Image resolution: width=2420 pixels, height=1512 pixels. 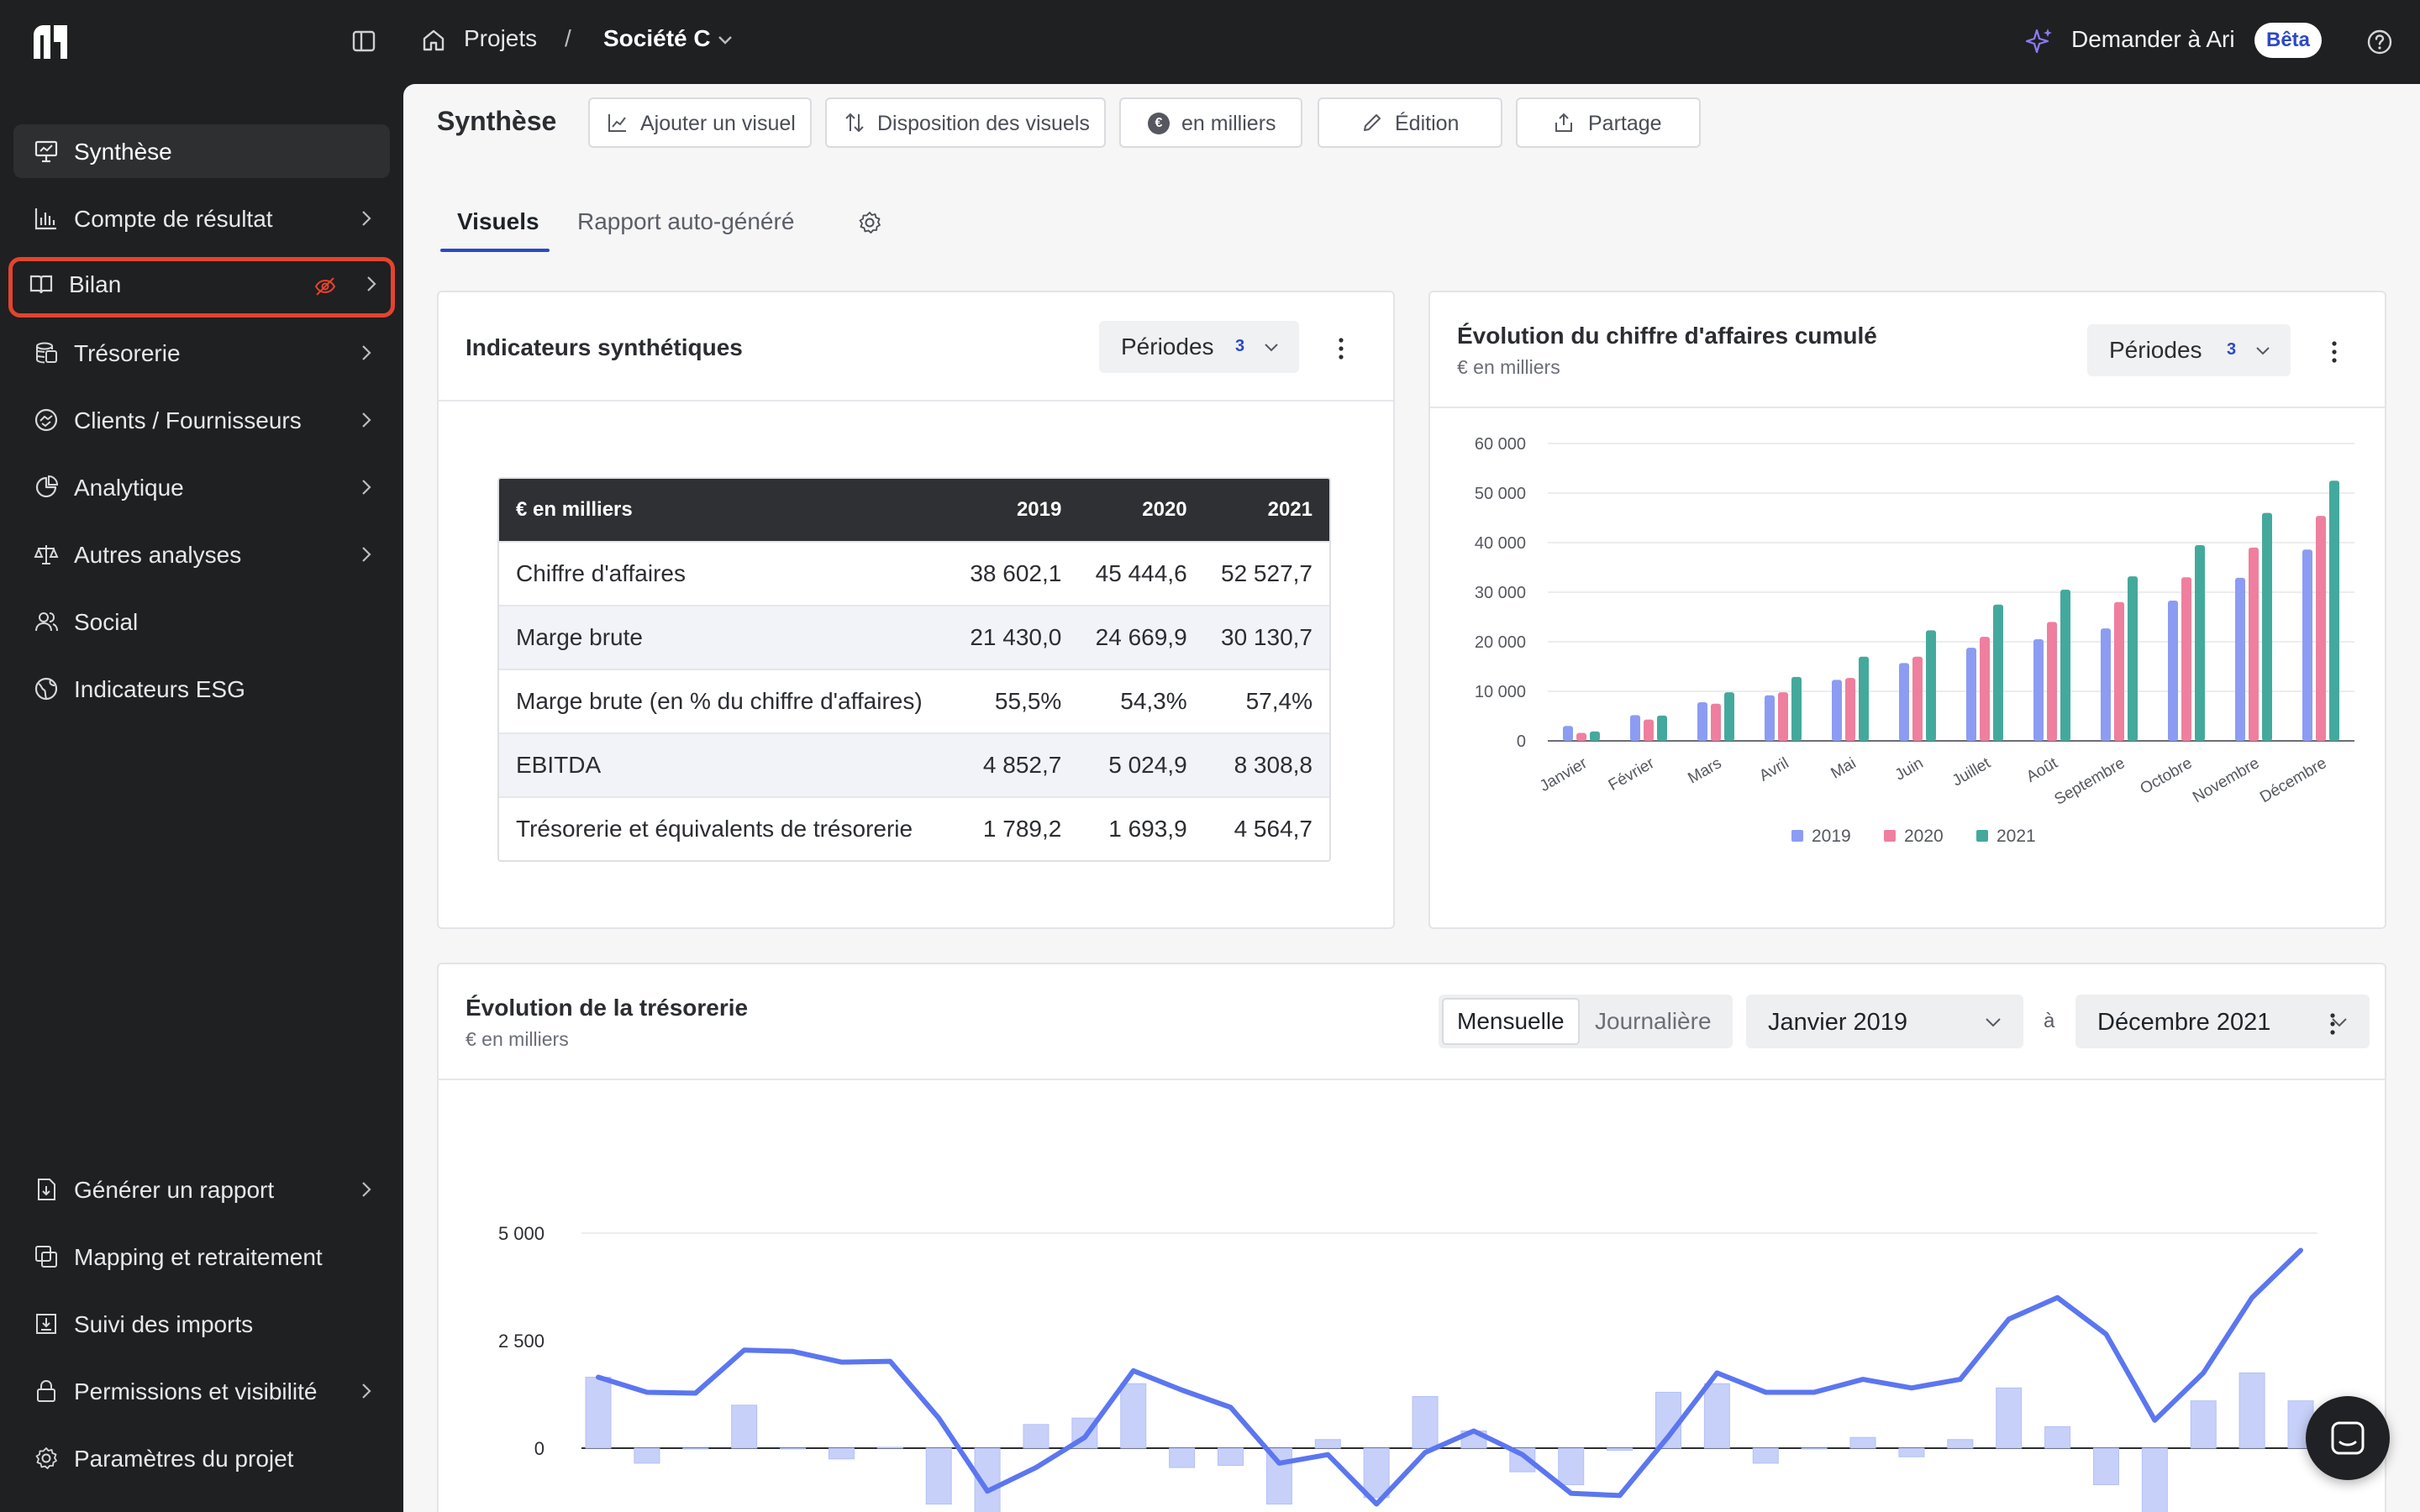 What do you see at coordinates (1016, 764) in the screenshot?
I see `table-cell: 4 852,7` at bounding box center [1016, 764].